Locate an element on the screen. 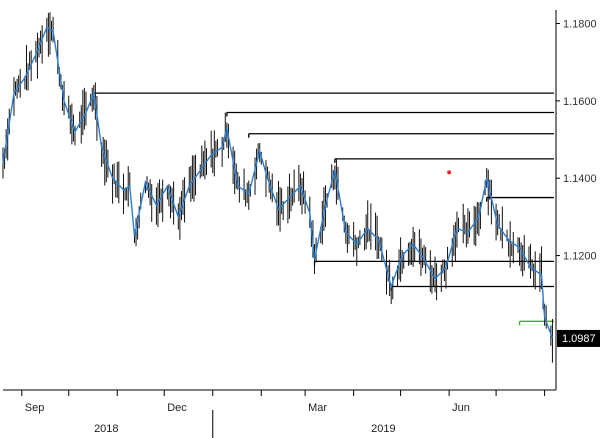 The width and height of the screenshot is (600, 438). y-tick-label: 1.1600 is located at coordinates (580, 102).